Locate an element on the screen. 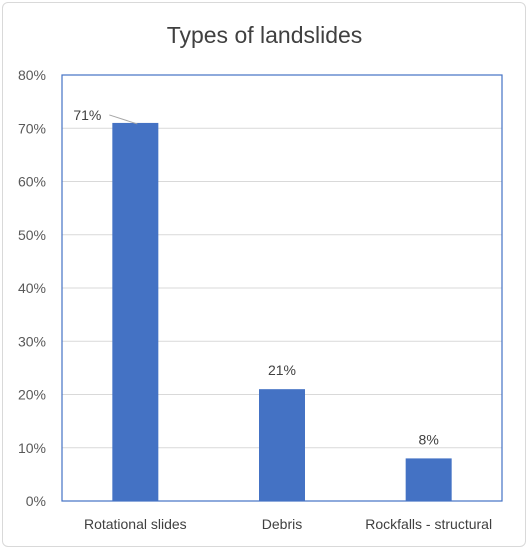 Image resolution: width=529 pixels, height=550 pixels. y-tick-label: 20% is located at coordinates (32, 395).